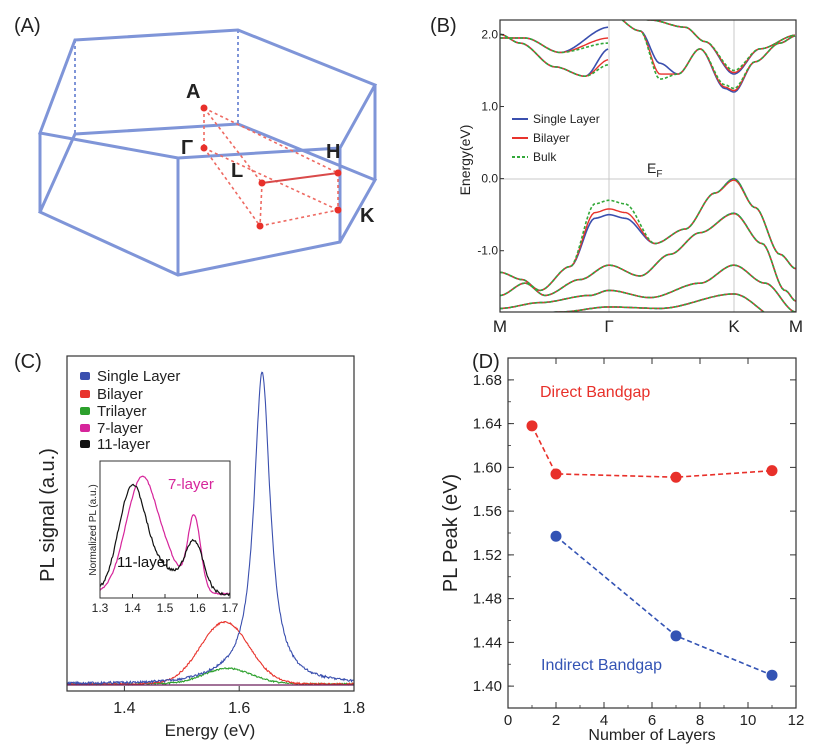 Image resolution: width=819 pixels, height=751 pixels. Describe the element at coordinates (239, 708) in the screenshot. I see `c-x-tick-label: 1.6` at that location.